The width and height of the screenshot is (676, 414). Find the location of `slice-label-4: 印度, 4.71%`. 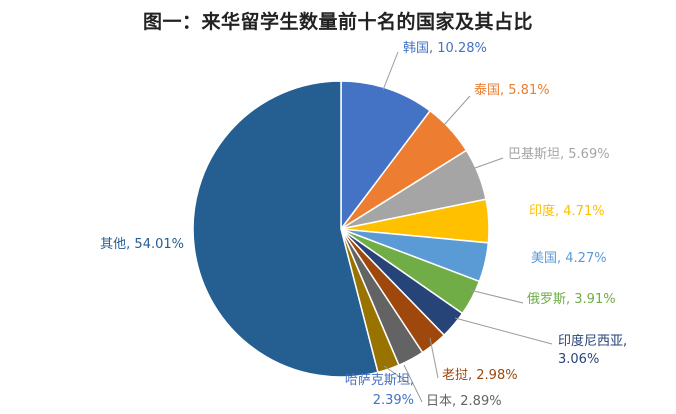

slice-label-4: 印度, 4.71% is located at coordinates (567, 211).